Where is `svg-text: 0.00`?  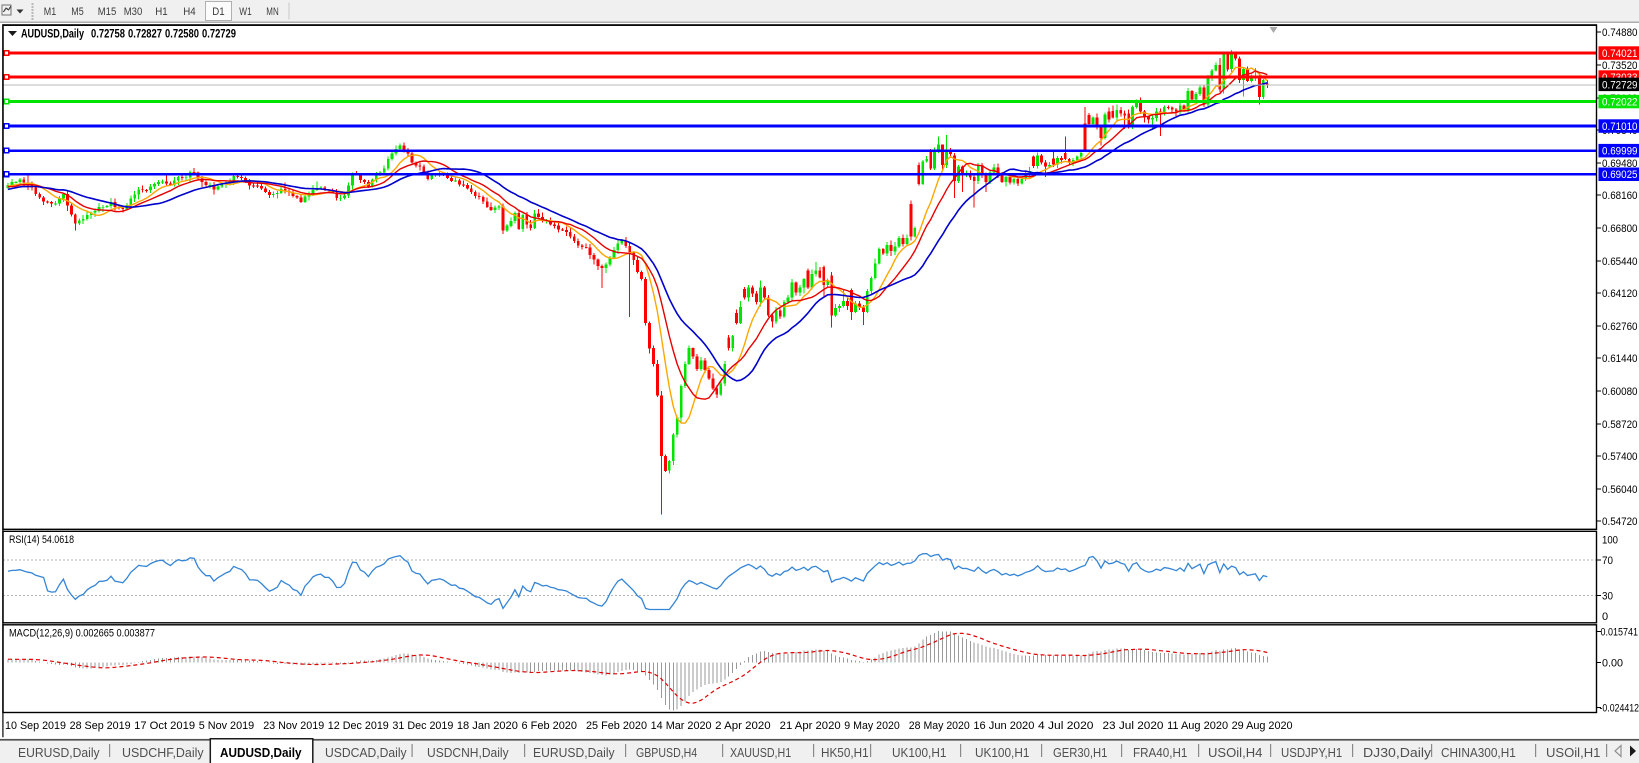
svg-text: 0.00 is located at coordinates (1612, 663).